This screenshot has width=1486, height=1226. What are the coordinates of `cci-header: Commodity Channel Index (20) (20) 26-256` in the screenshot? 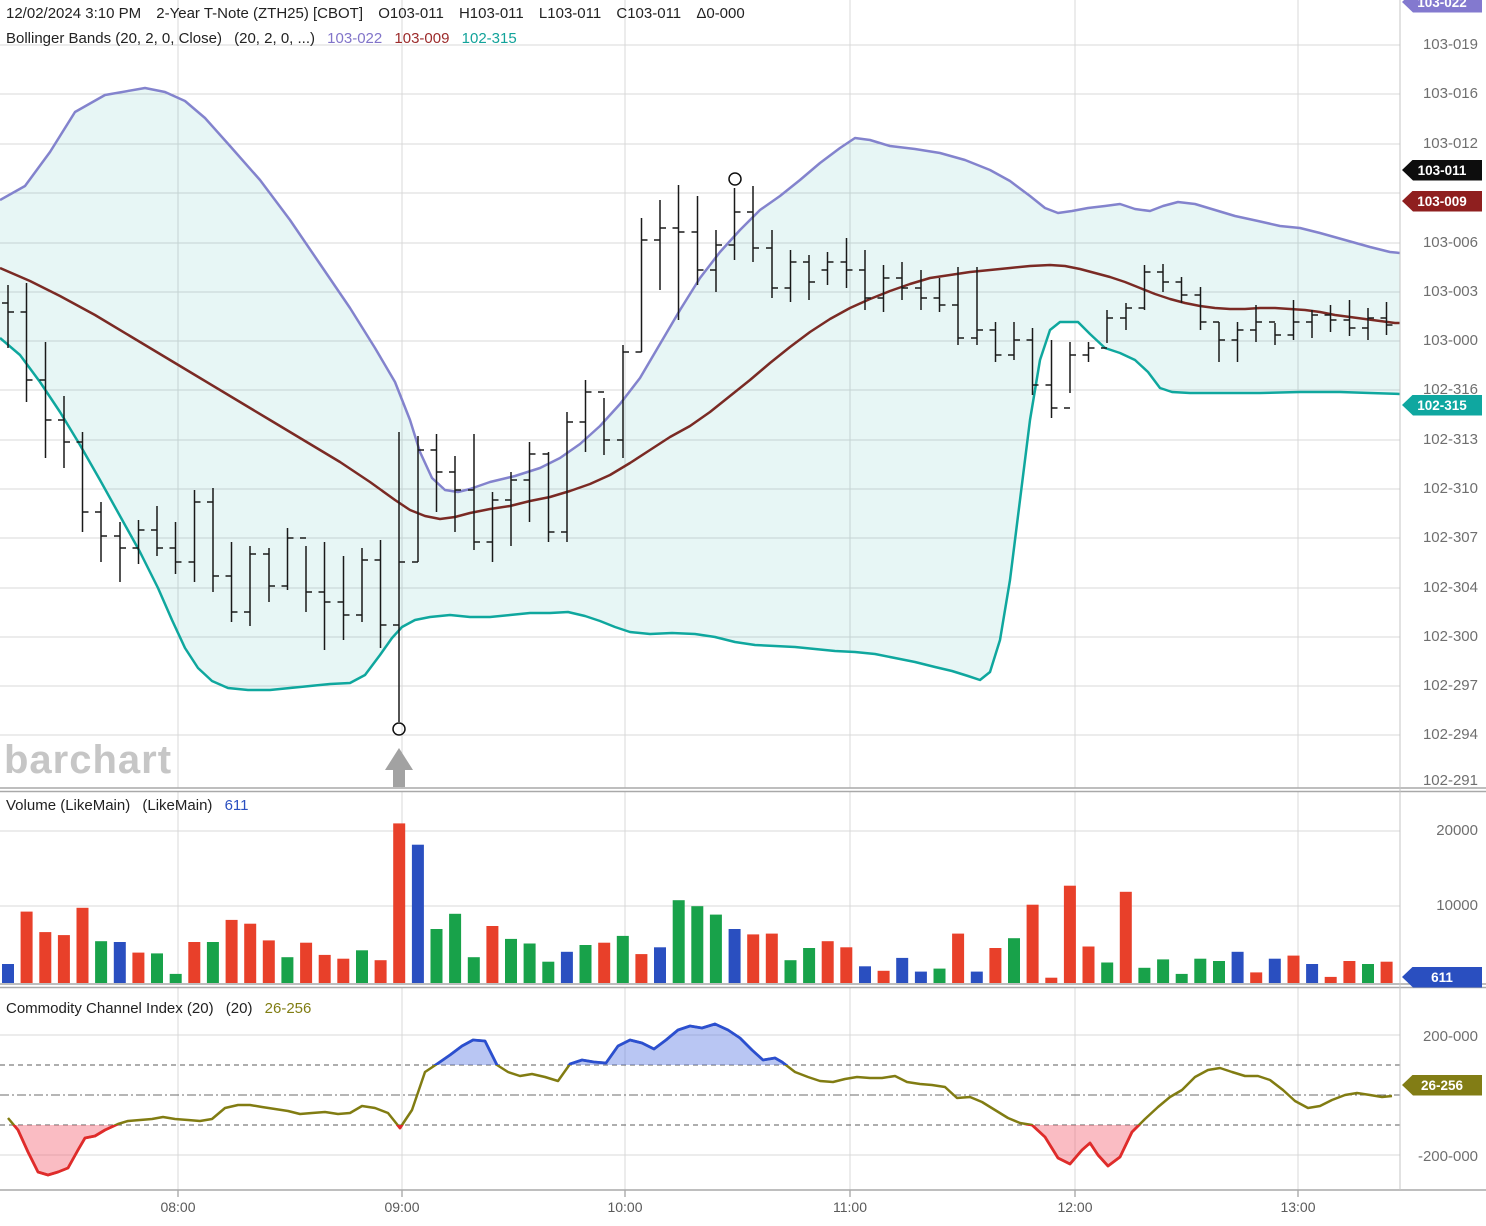 It's located at (164, 1008).